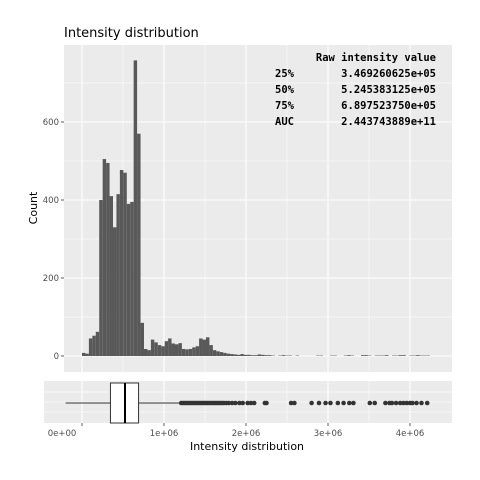 This screenshot has width=480, height=480. I want to click on x-axis-title: Intensity distribution, so click(247, 446).